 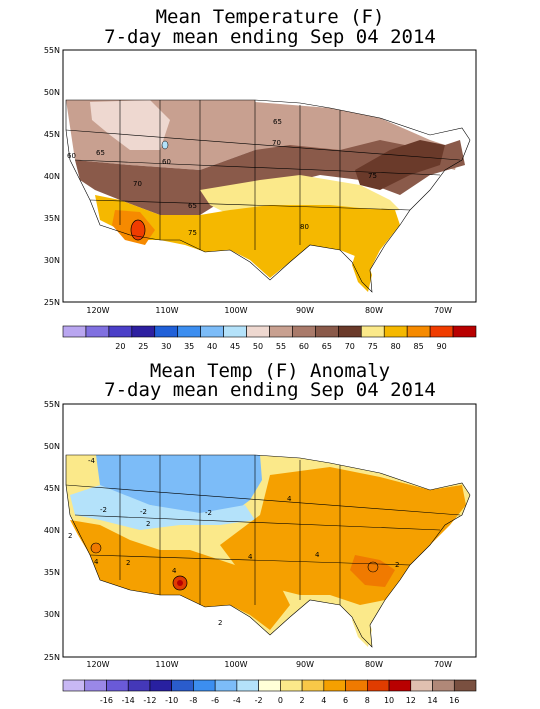 What do you see at coordinates (367, 700) in the screenshot?
I see `legend-label: 8` at bounding box center [367, 700].